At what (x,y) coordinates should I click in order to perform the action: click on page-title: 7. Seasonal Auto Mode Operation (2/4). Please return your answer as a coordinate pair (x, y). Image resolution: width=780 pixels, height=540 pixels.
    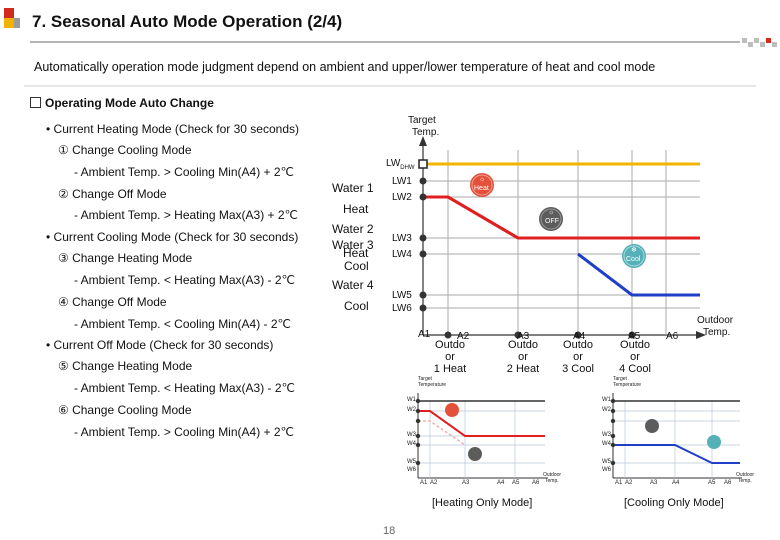
    Looking at the image, I should click on (187, 21).